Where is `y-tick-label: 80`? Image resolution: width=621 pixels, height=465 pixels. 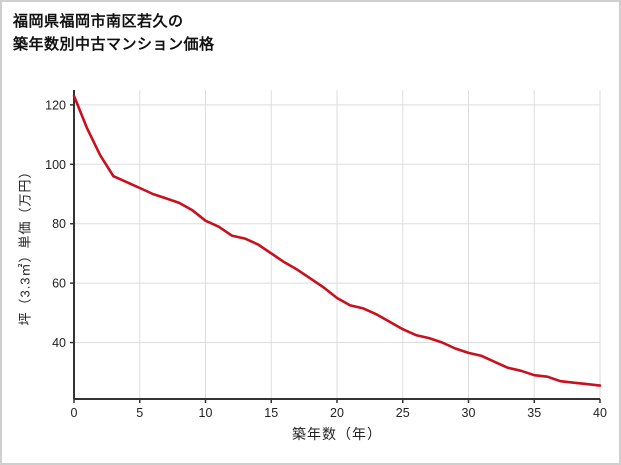
y-tick-label: 80 is located at coordinates (59, 224).